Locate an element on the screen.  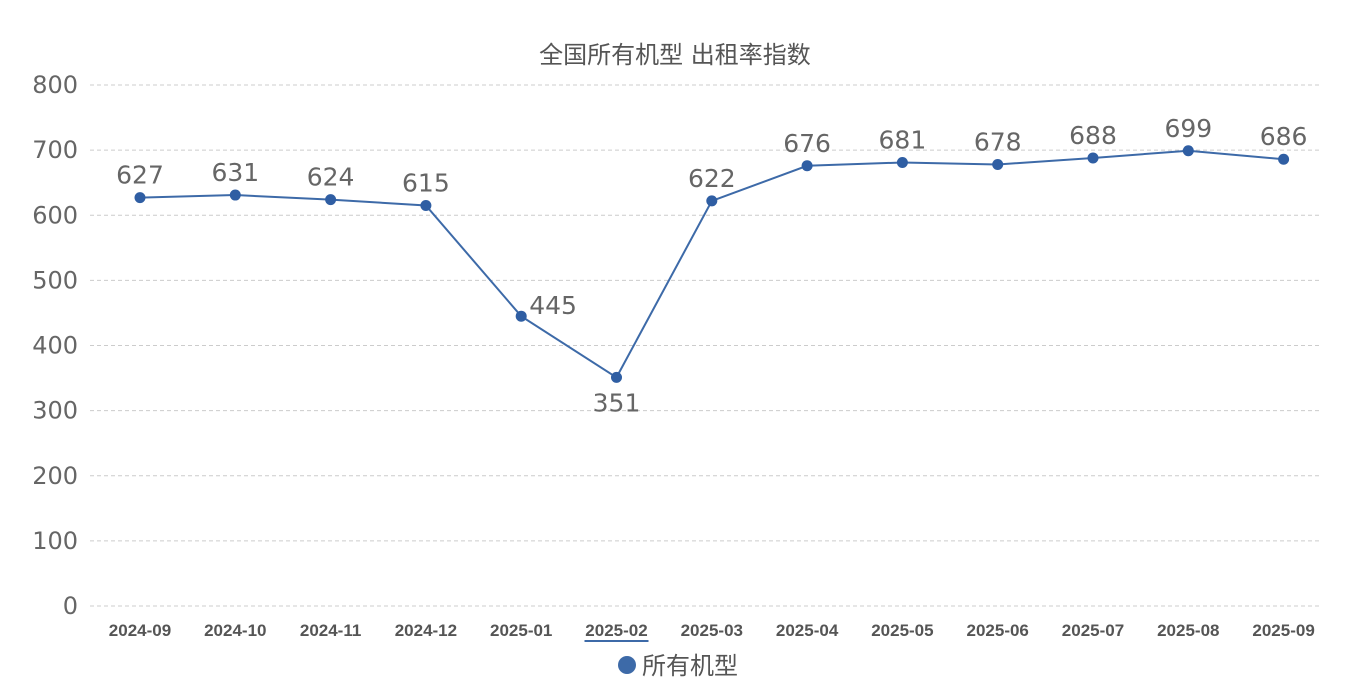
y-tick-label: 300 is located at coordinates (55, 411).